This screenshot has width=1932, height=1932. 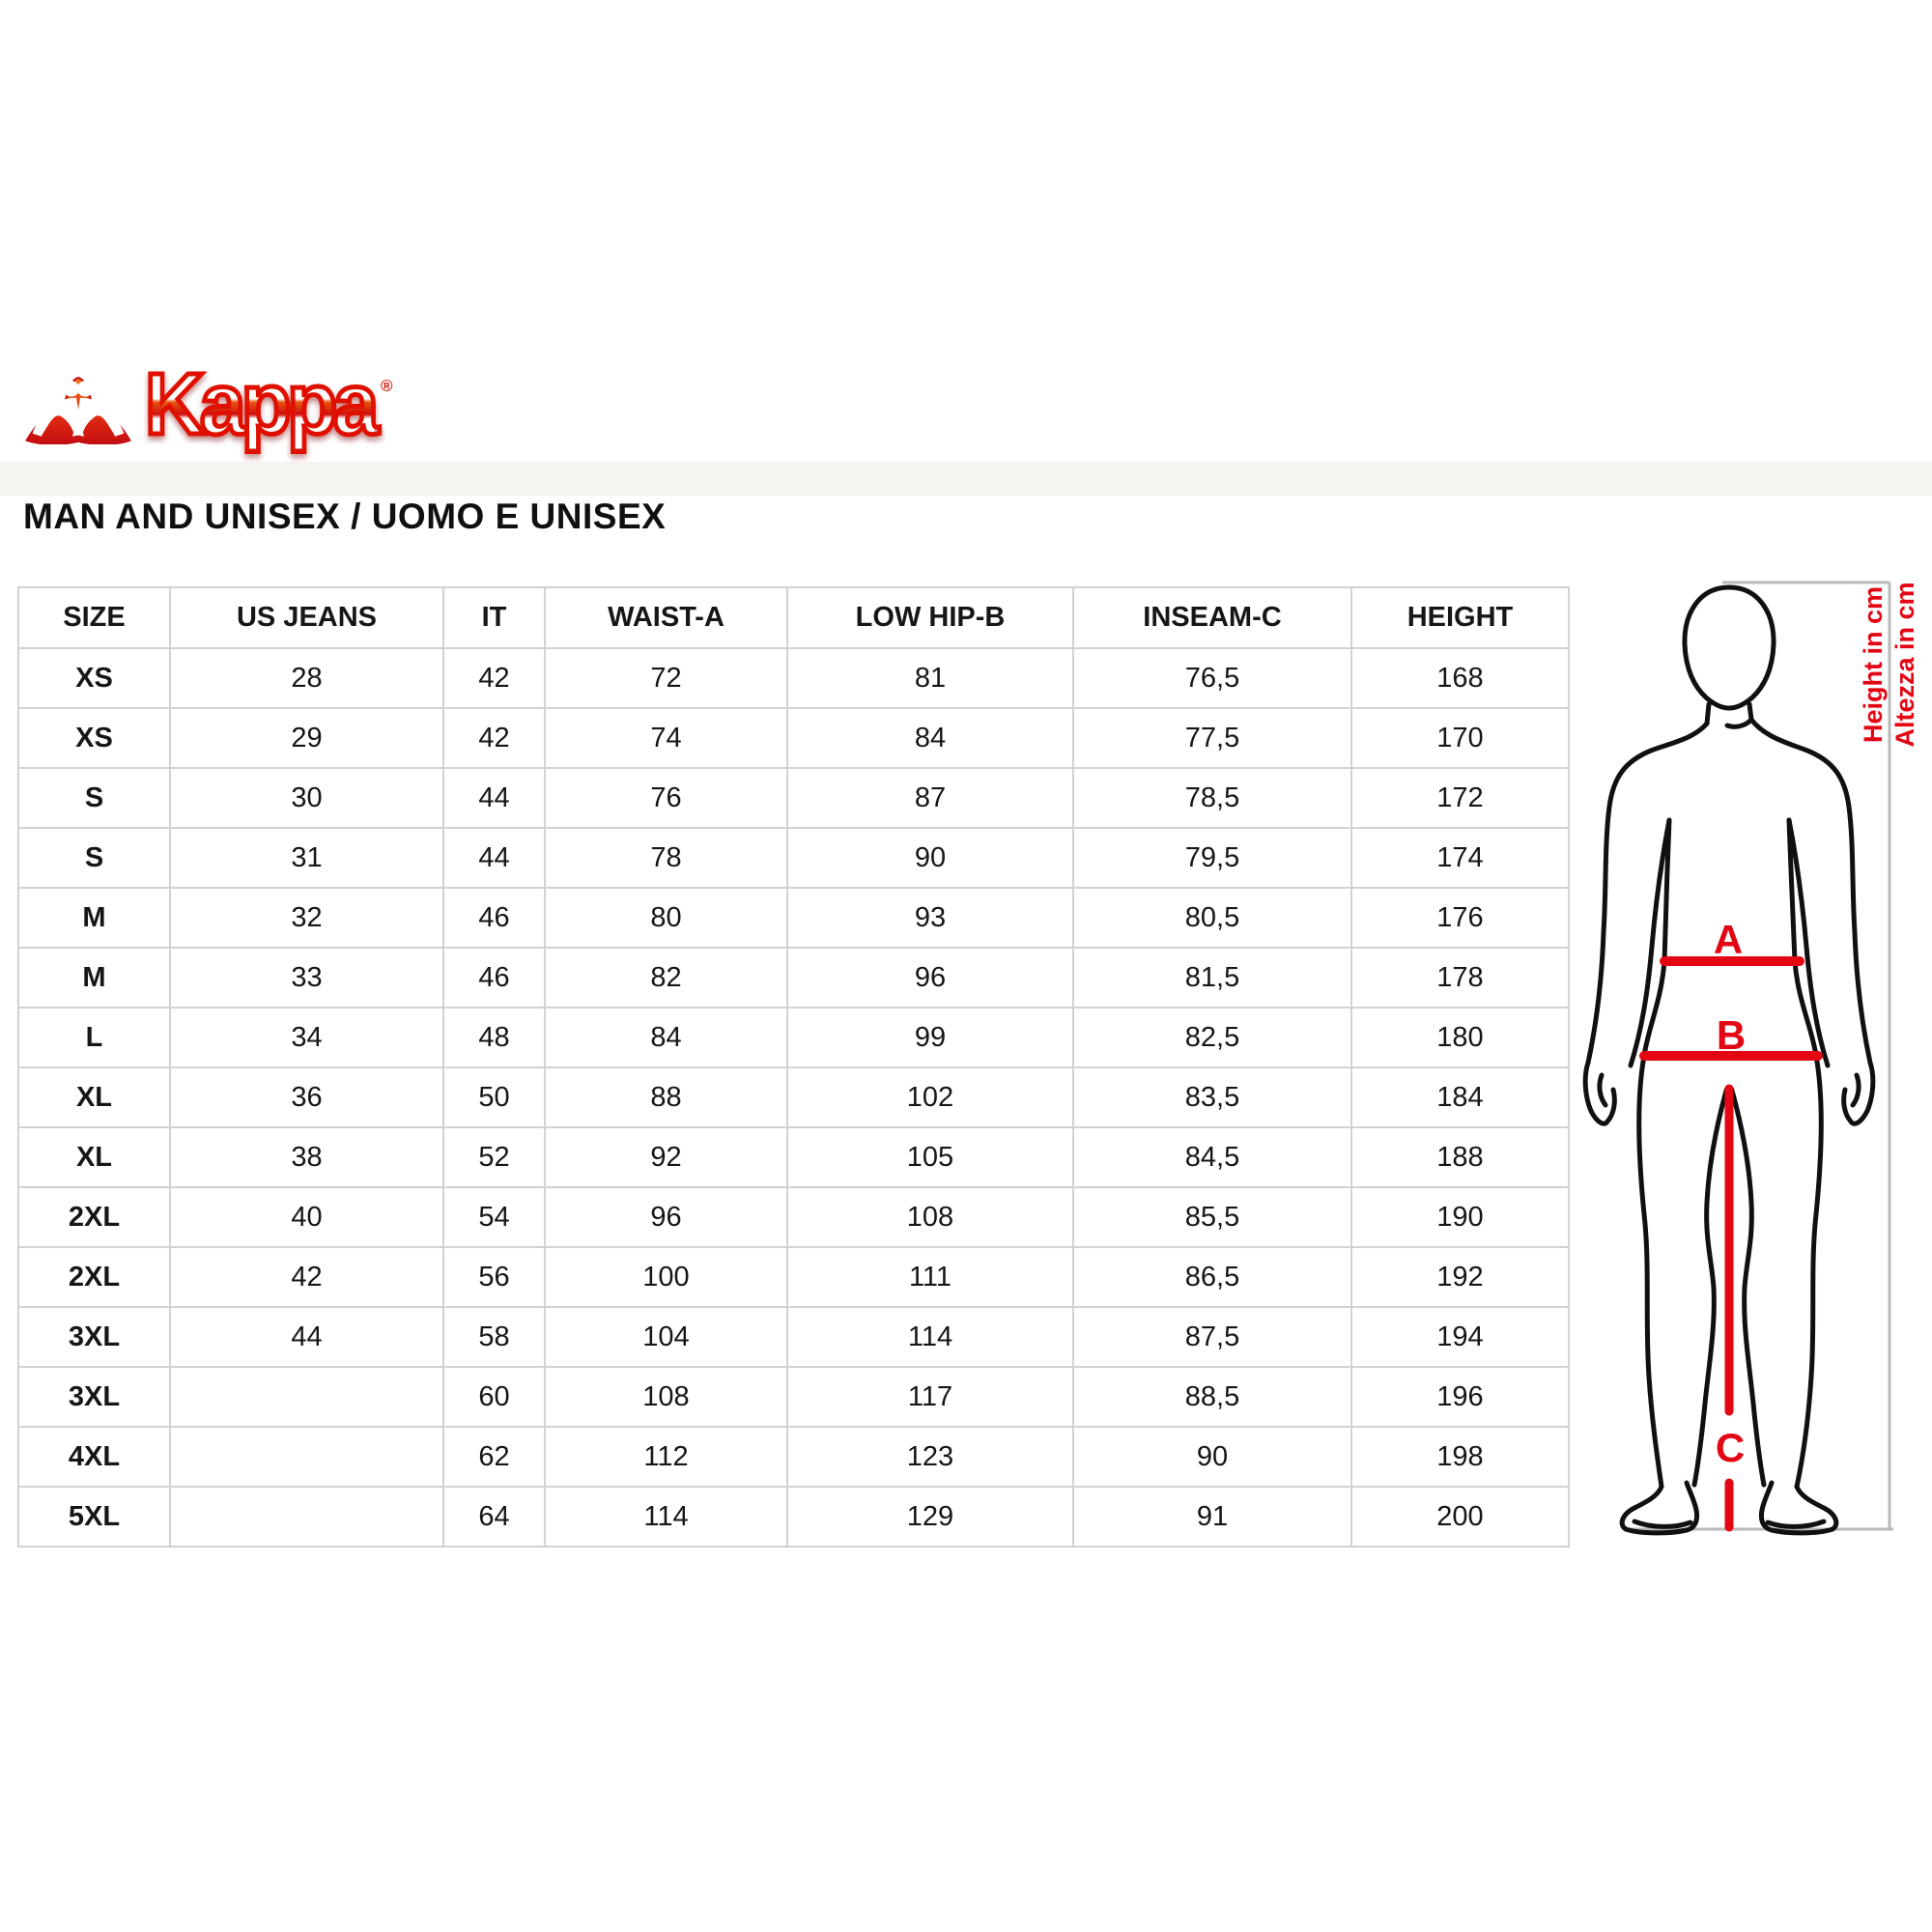 I want to click on omini-white-figures, so click(x=78, y=409).